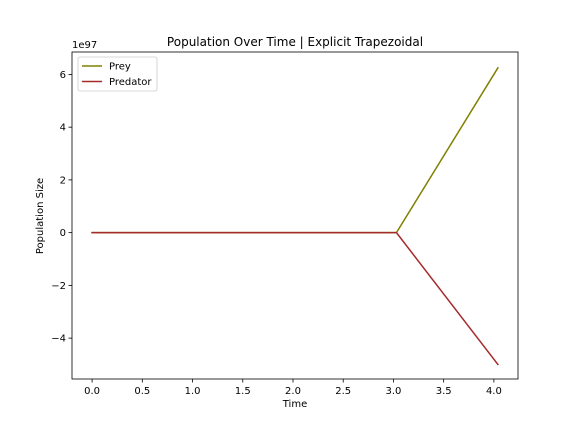  I want to click on y-offset-label: 1e97, so click(84, 45).